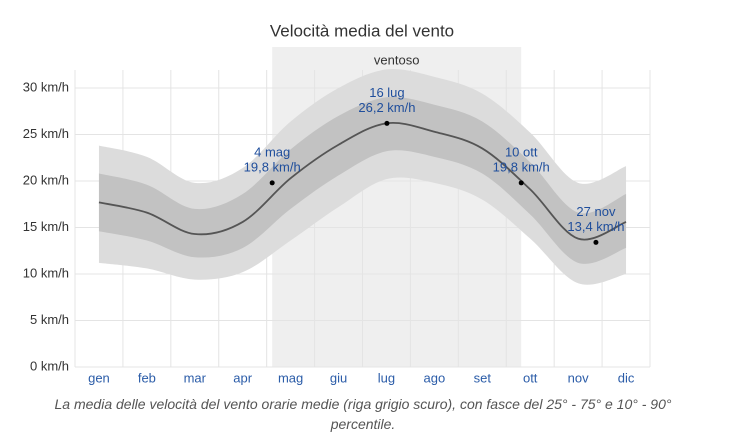 Image resolution: width=734 pixels, height=443 pixels. Describe the element at coordinates (595, 226) in the screenshot. I see `annotation-value: 13,4 km/h` at that location.